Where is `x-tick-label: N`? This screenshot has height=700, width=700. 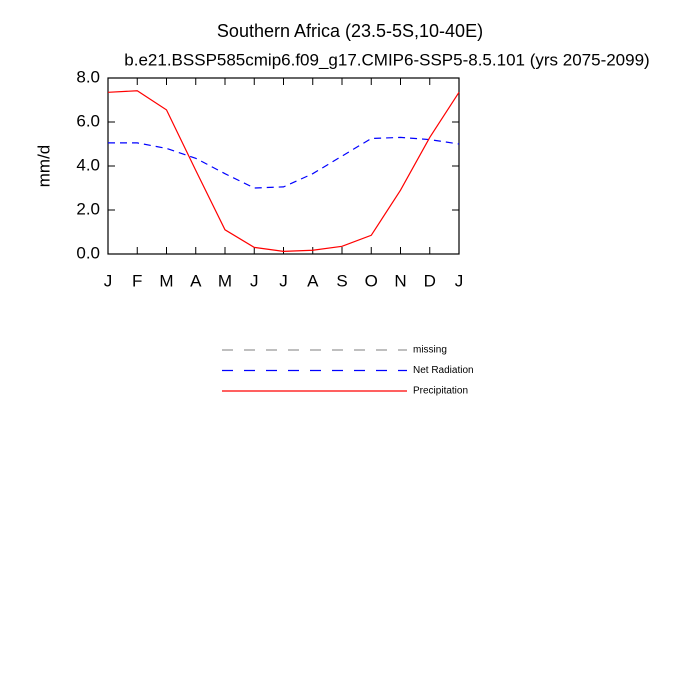 x-tick-label: N is located at coordinates (400, 280).